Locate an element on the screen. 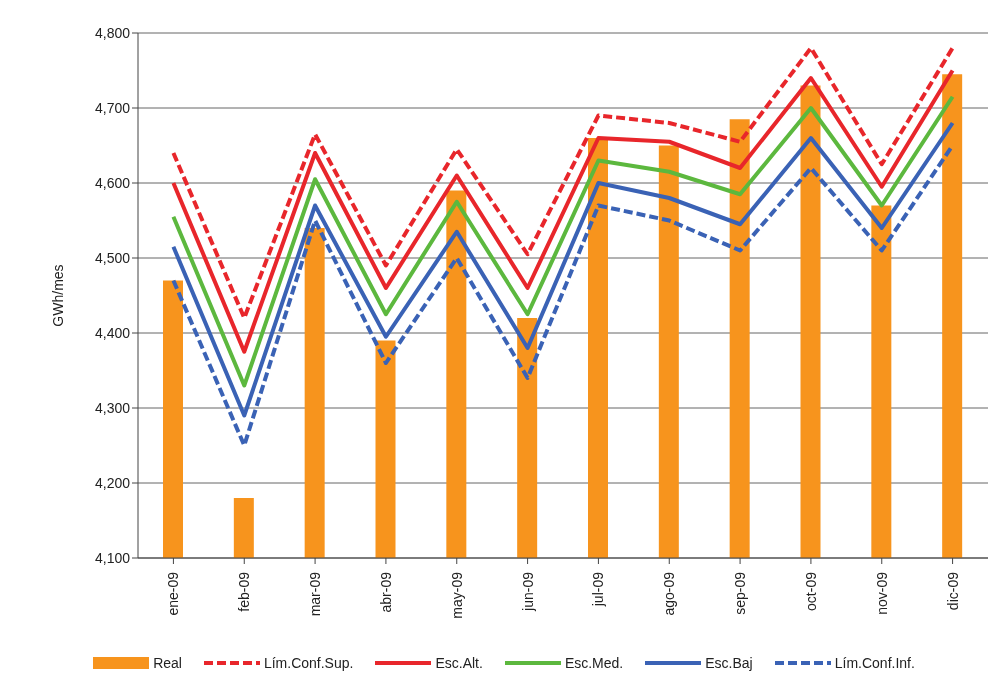 Image resolution: width=1008 pixels, height=674 pixels. x-tick-label: ago-09 is located at coordinates (669, 593).